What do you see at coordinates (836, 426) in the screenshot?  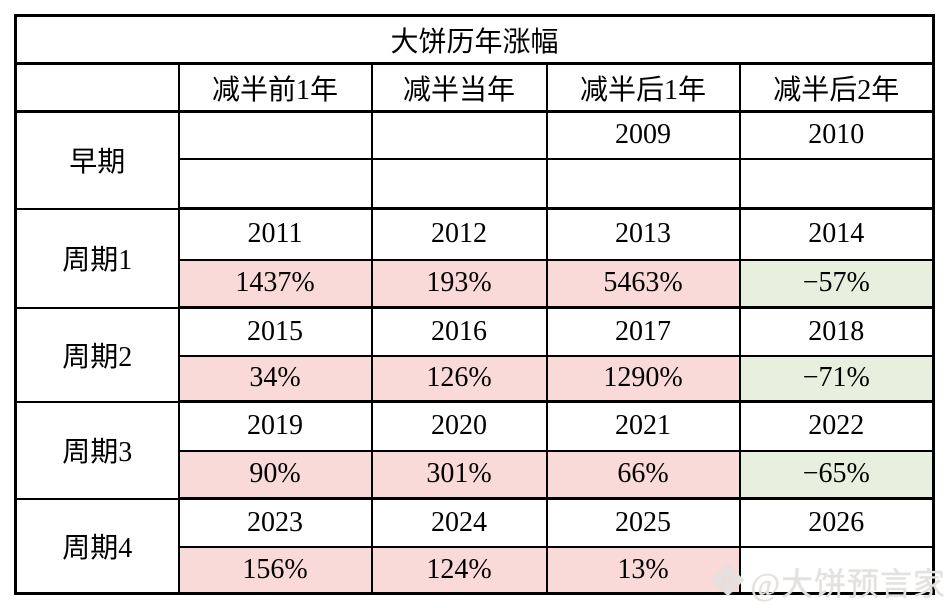 I see `year-cell: 2022` at bounding box center [836, 426].